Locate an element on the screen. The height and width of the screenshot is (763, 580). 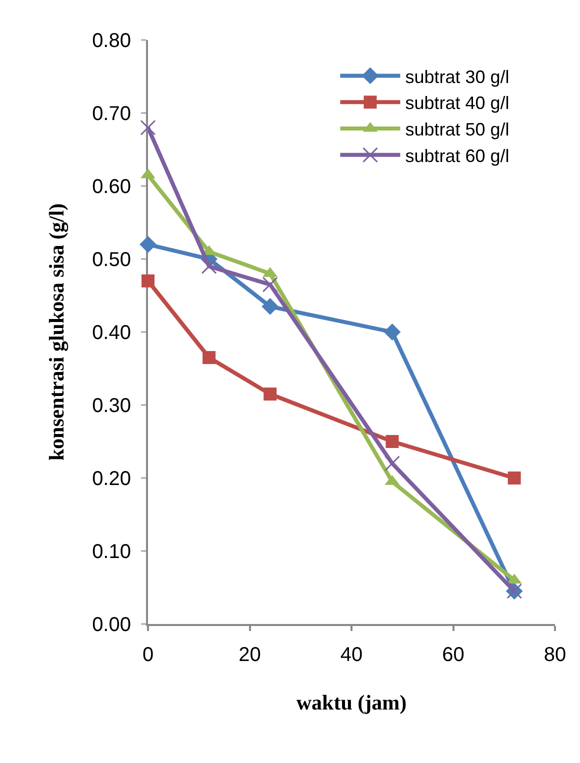
x-axis-title: waktu (jam) is located at coordinates (351, 702).